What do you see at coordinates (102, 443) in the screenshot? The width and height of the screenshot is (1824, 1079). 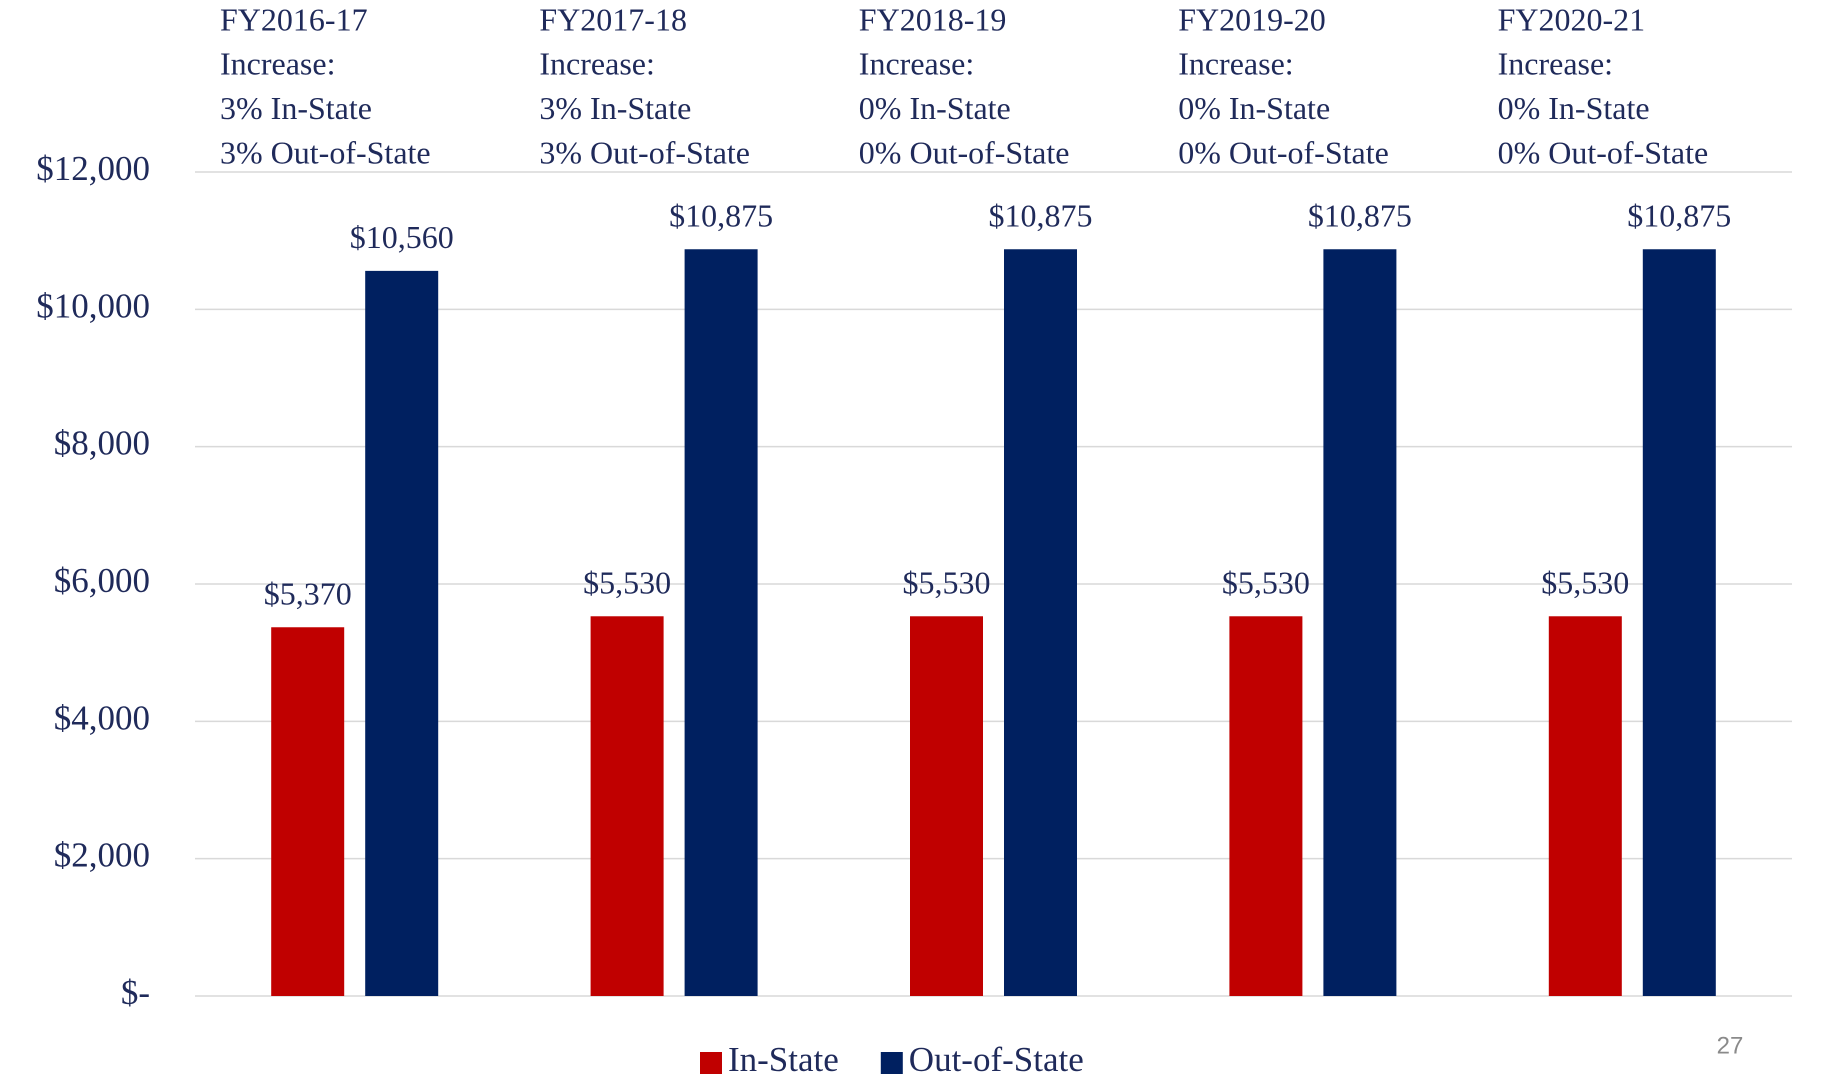 I see `y-tick-label: $8,000` at bounding box center [102, 443].